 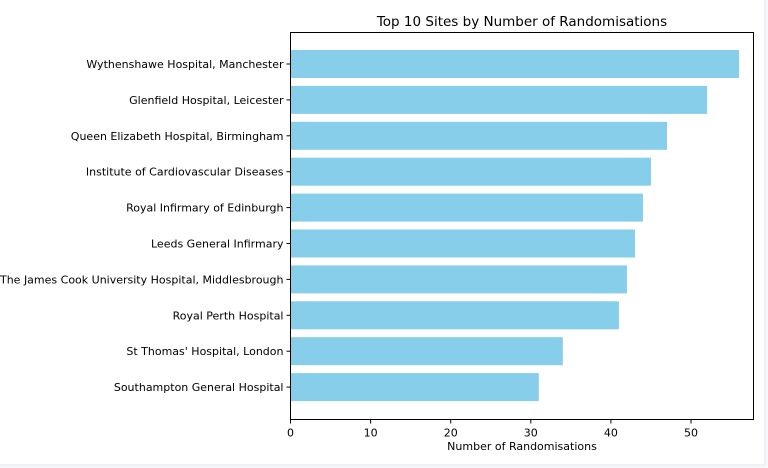 I want to click on x-tick-label: 20, so click(x=451, y=433).